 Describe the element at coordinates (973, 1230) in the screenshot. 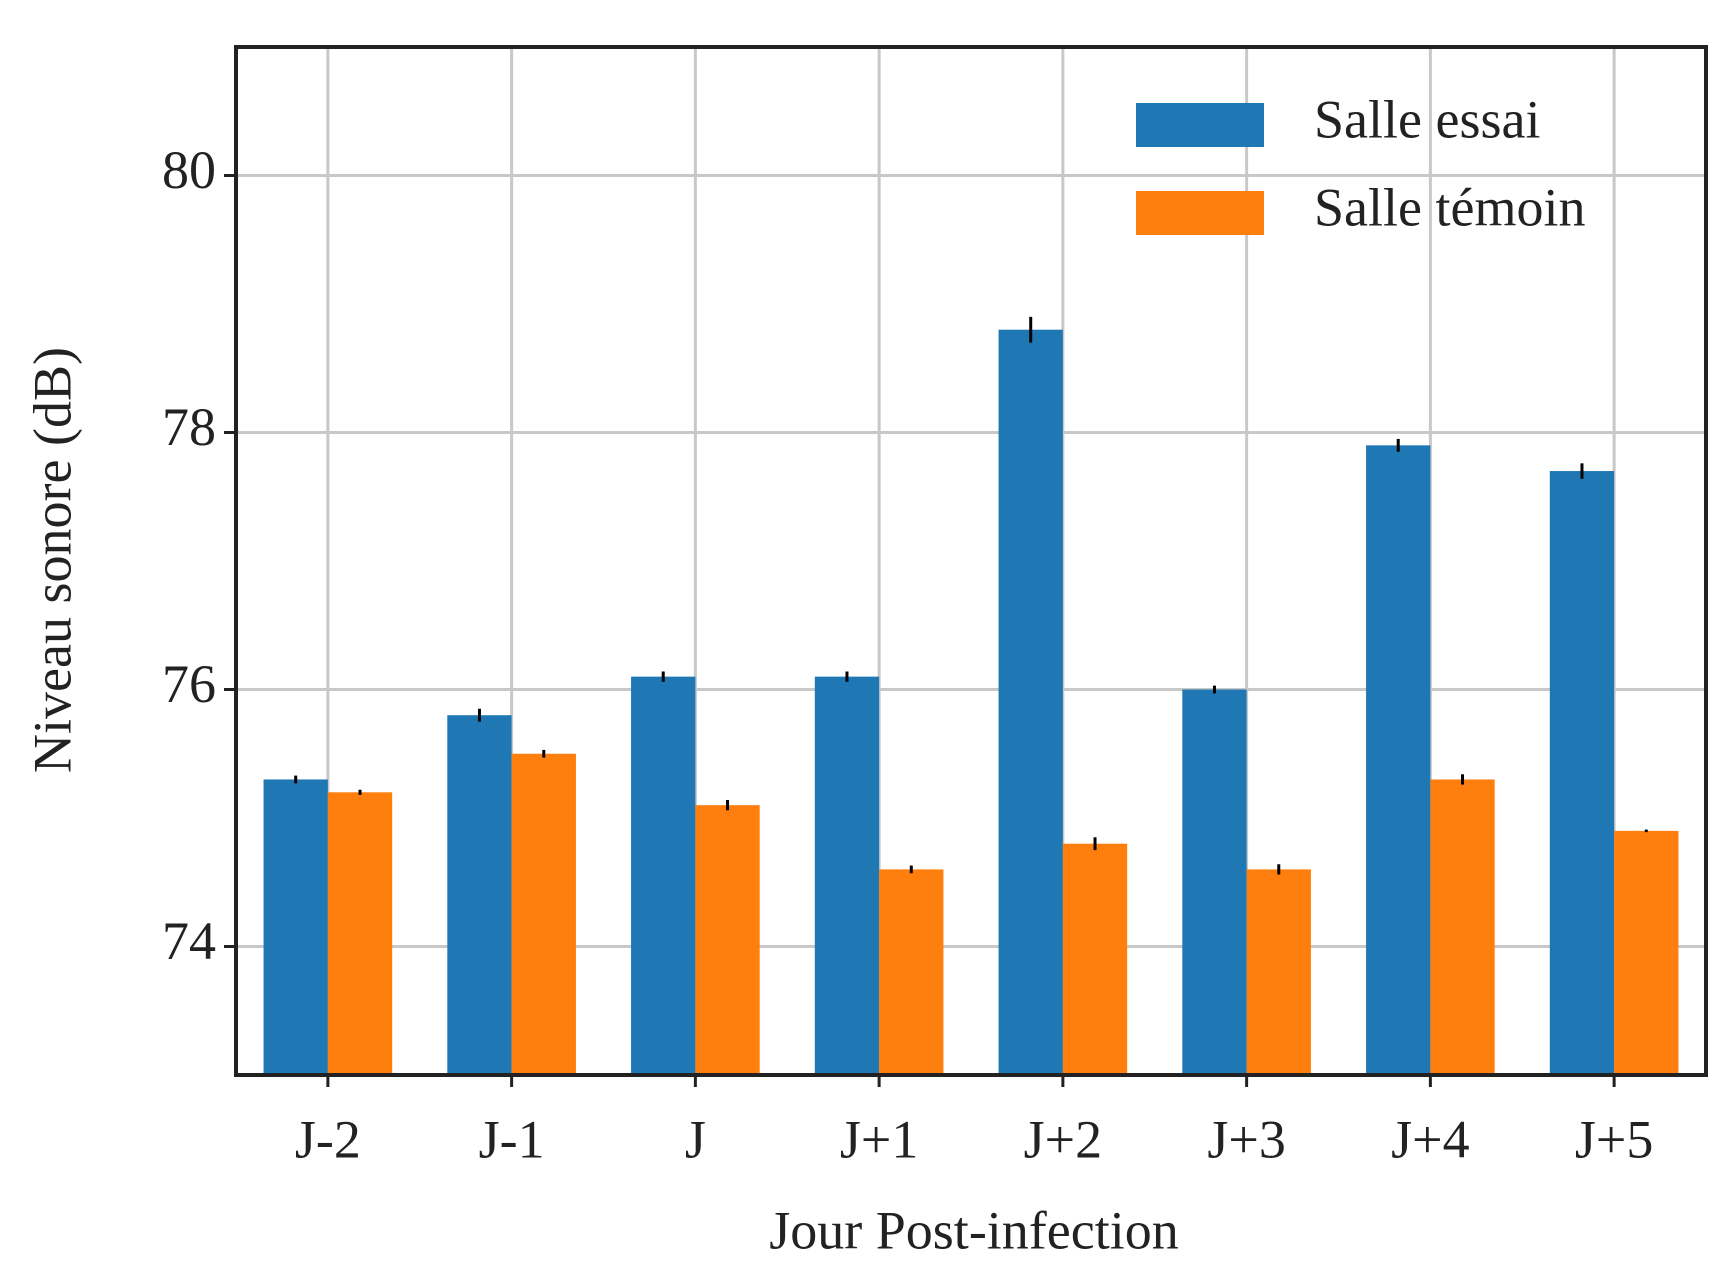

I see `x-axis-label: Jour Post-infection` at that location.